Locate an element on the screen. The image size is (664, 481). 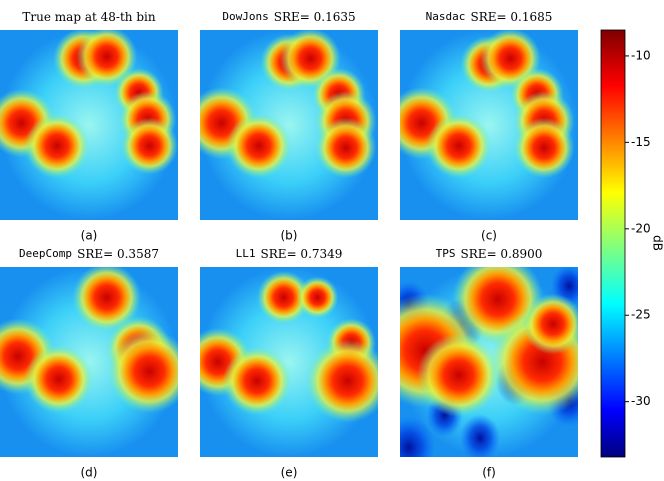
panel-title: DowJons SRE= 0.1635 is located at coordinates (288, 16).